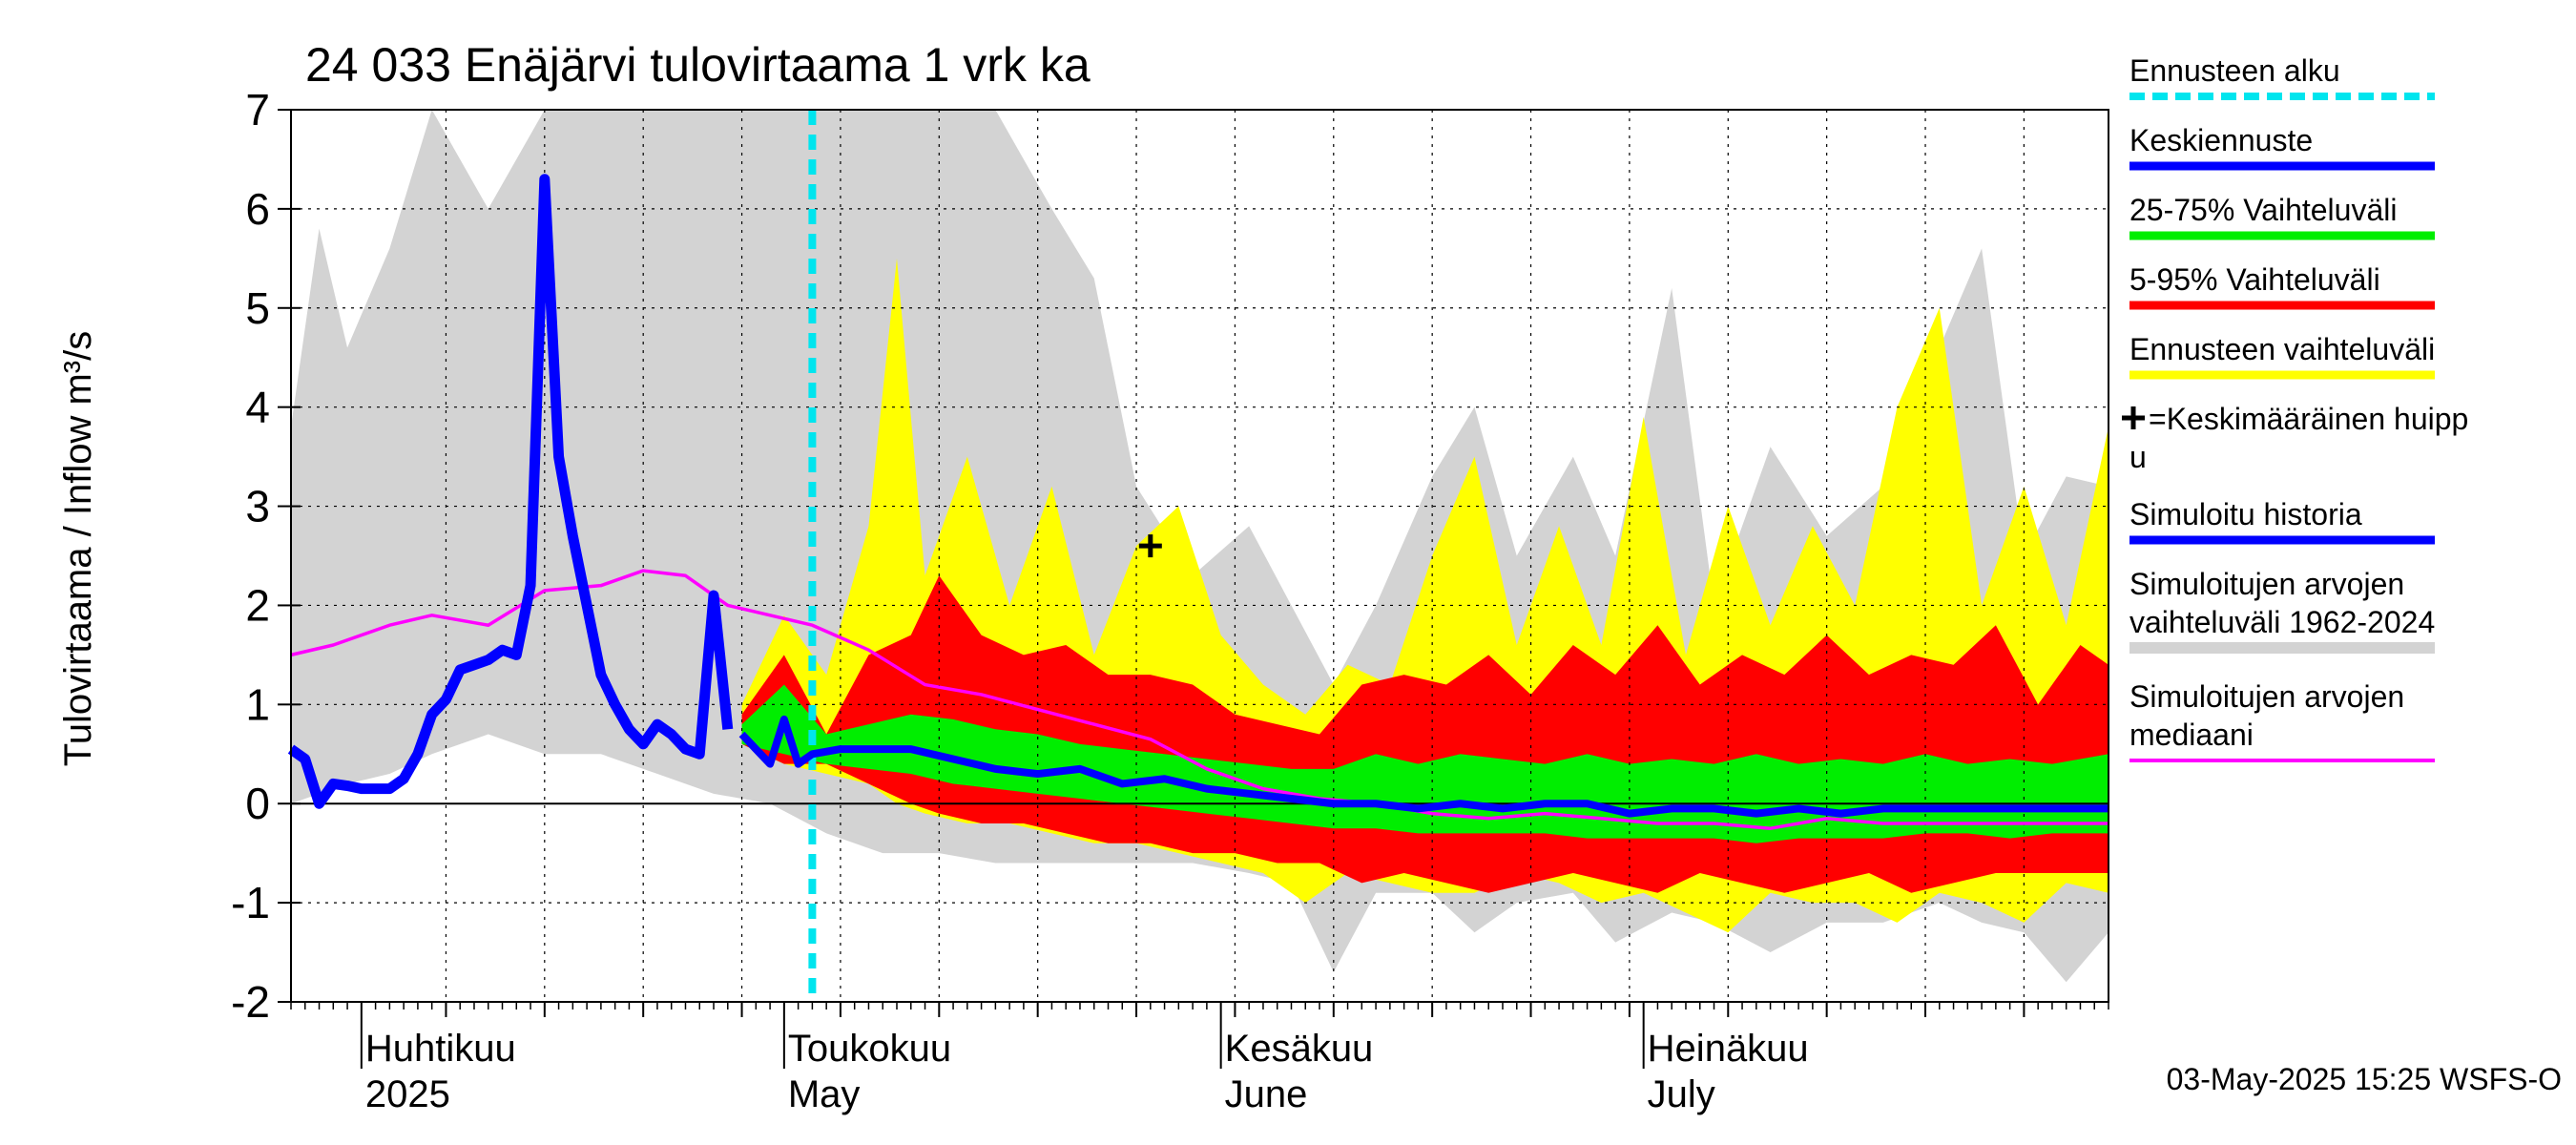 The height and width of the screenshot is (1145, 2576). What do you see at coordinates (698, 65) in the screenshot?
I see `chart-title: 24 033 Enäjärvi tulovirtaama 1 vrk ka` at bounding box center [698, 65].